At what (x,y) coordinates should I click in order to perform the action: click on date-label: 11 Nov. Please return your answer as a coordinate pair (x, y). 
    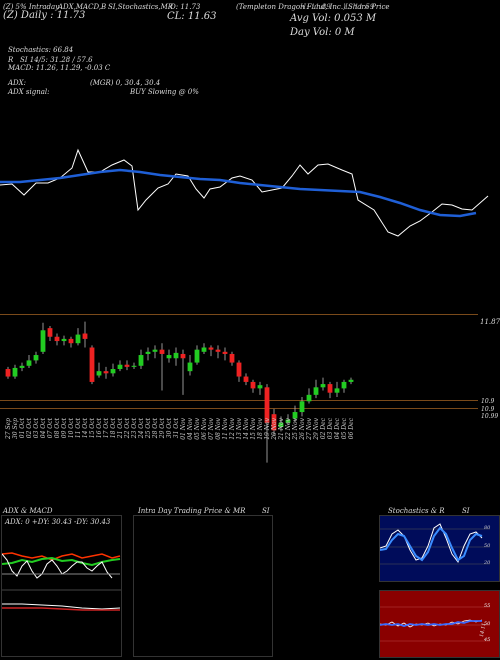
    Looking at the image, I should click on (225, 429).